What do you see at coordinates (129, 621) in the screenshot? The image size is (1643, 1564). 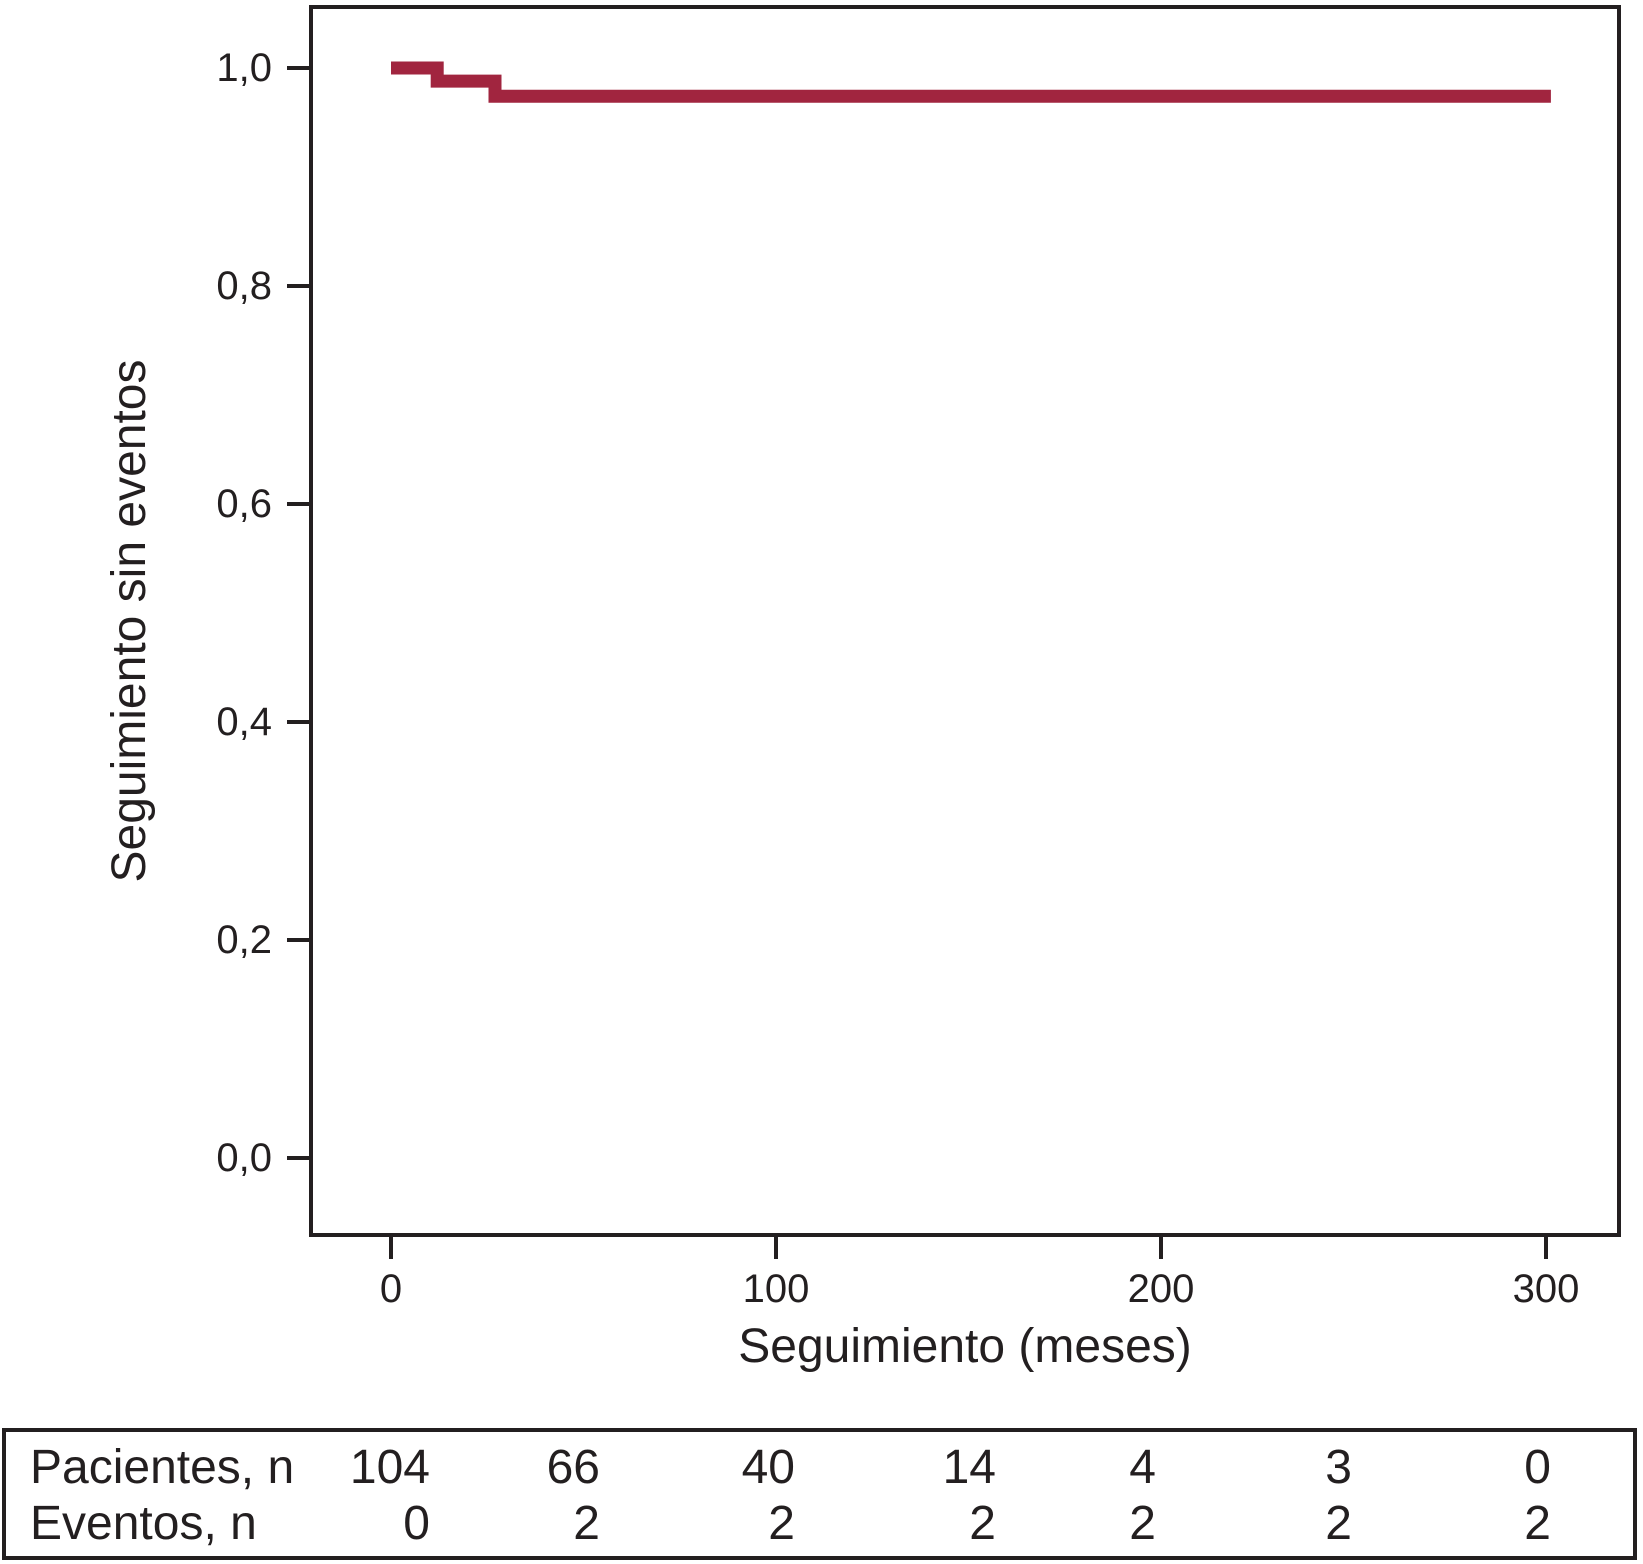 I see `y-axis-title: Seguimiento sin eventos` at bounding box center [129, 621].